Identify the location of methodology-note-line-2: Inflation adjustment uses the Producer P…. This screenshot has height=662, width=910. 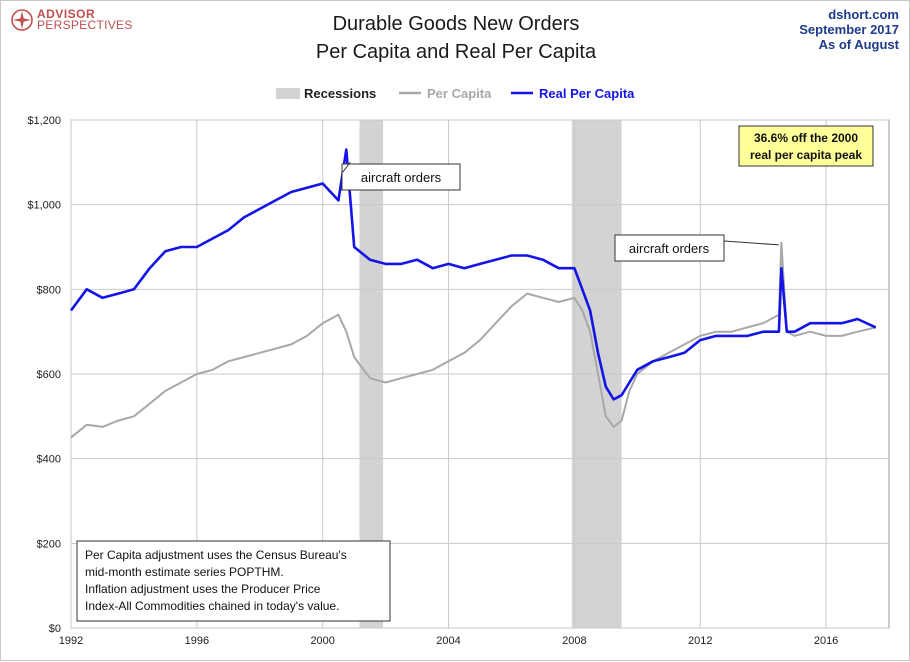
(203, 589).